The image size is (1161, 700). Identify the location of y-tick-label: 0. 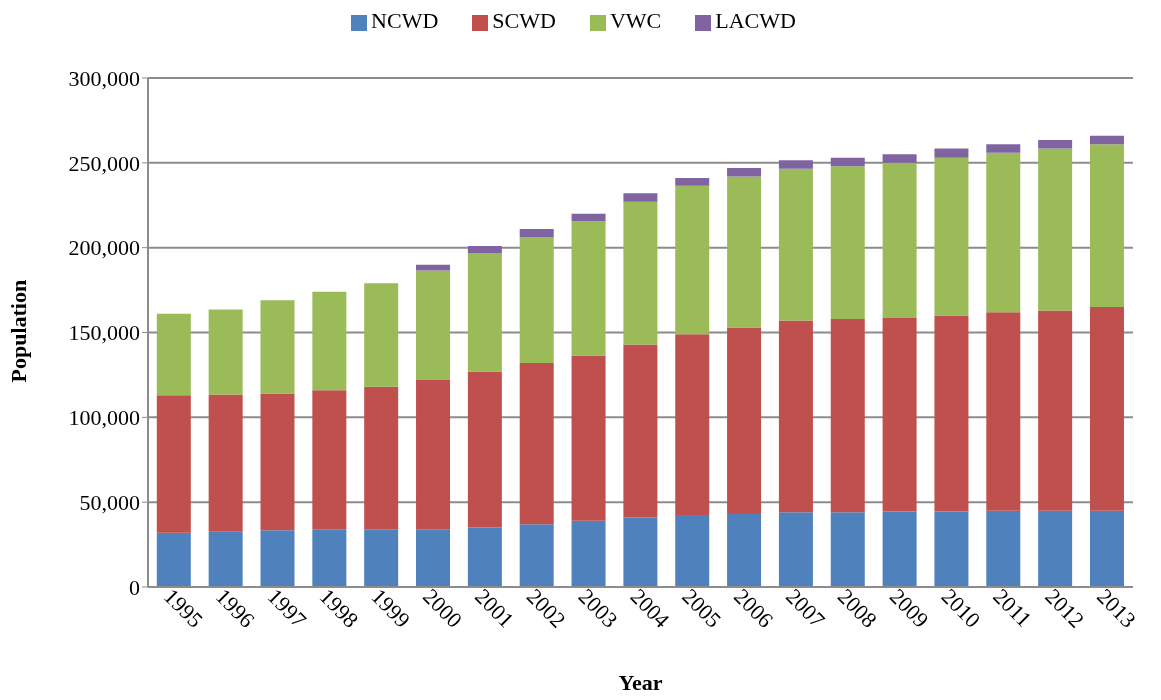
(134, 587).